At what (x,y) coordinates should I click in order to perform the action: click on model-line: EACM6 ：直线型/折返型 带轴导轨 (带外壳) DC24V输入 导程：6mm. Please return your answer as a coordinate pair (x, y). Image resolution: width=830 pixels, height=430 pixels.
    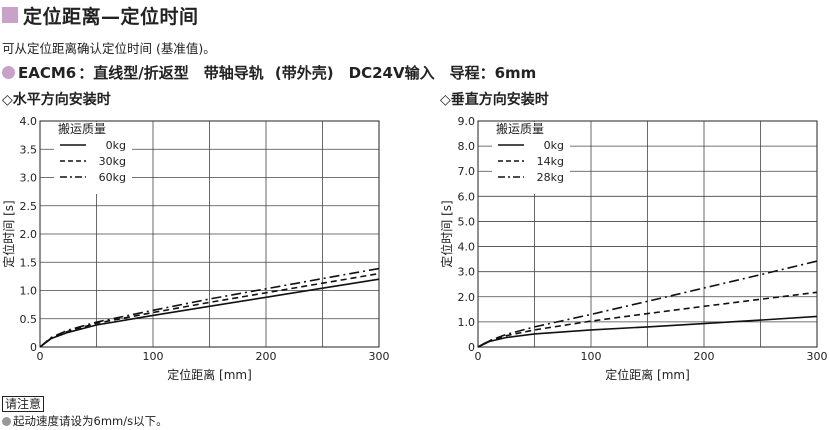
    Looking at the image, I should click on (269, 72).